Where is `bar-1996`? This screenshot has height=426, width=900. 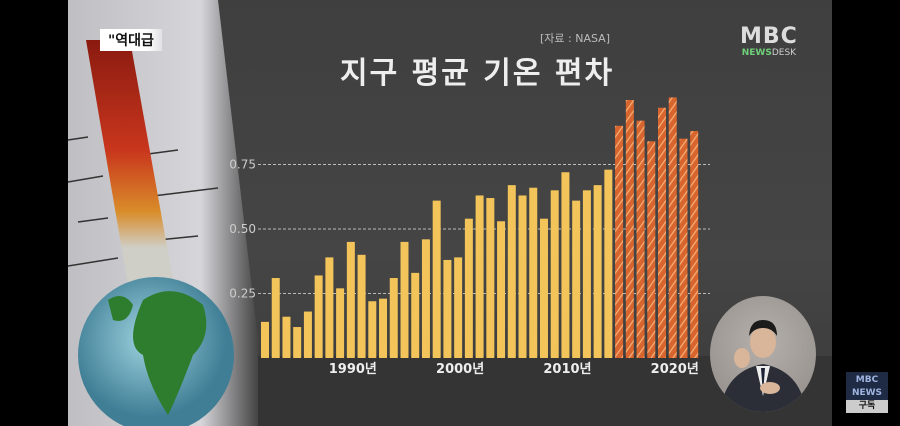
bar-1996 is located at coordinates (415, 315).